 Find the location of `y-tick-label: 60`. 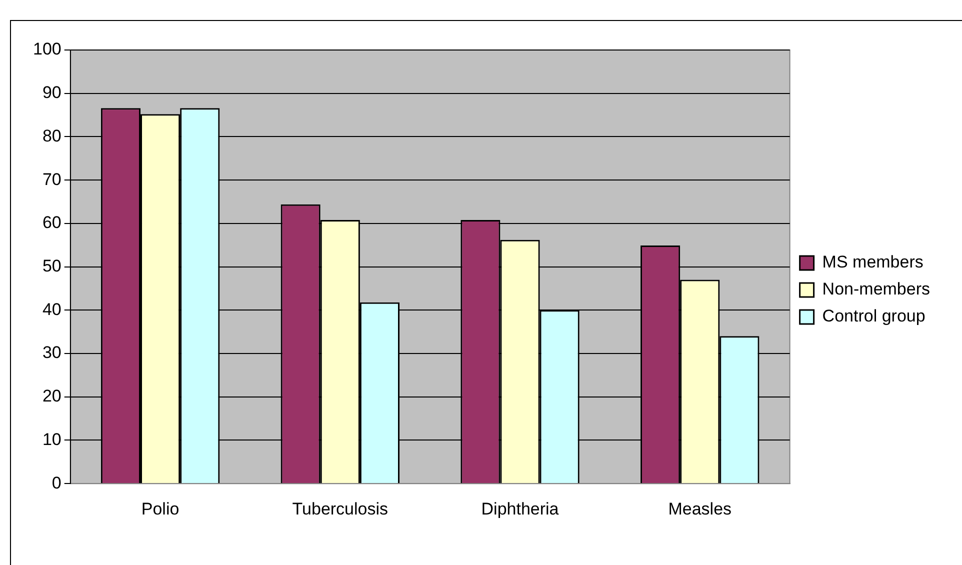

y-tick-label: 60 is located at coordinates (52, 222).